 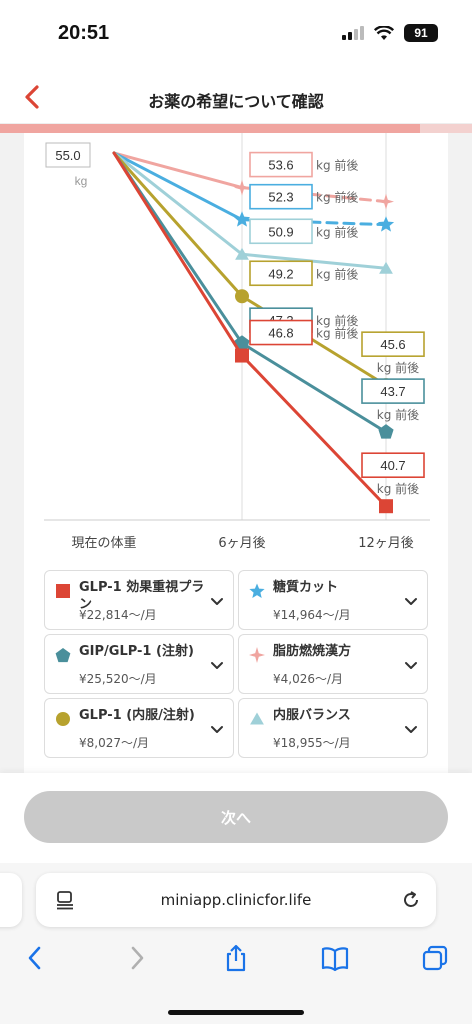 What do you see at coordinates (312, 651) in the screenshot?
I see `legend-plan-name: 脂肪燃焼漢方` at bounding box center [312, 651].